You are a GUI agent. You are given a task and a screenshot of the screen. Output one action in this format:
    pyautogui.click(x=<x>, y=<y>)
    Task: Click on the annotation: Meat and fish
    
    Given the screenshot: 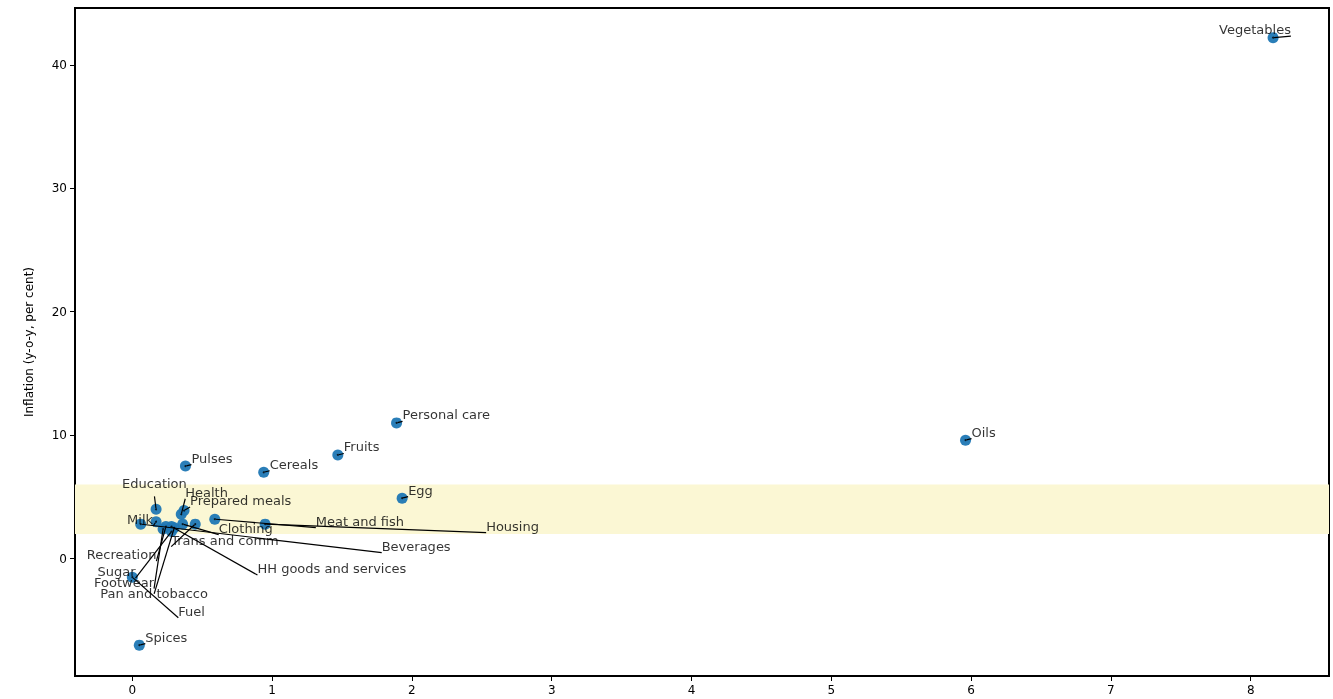 What is the action you would take?
    pyautogui.click(x=359, y=521)
    